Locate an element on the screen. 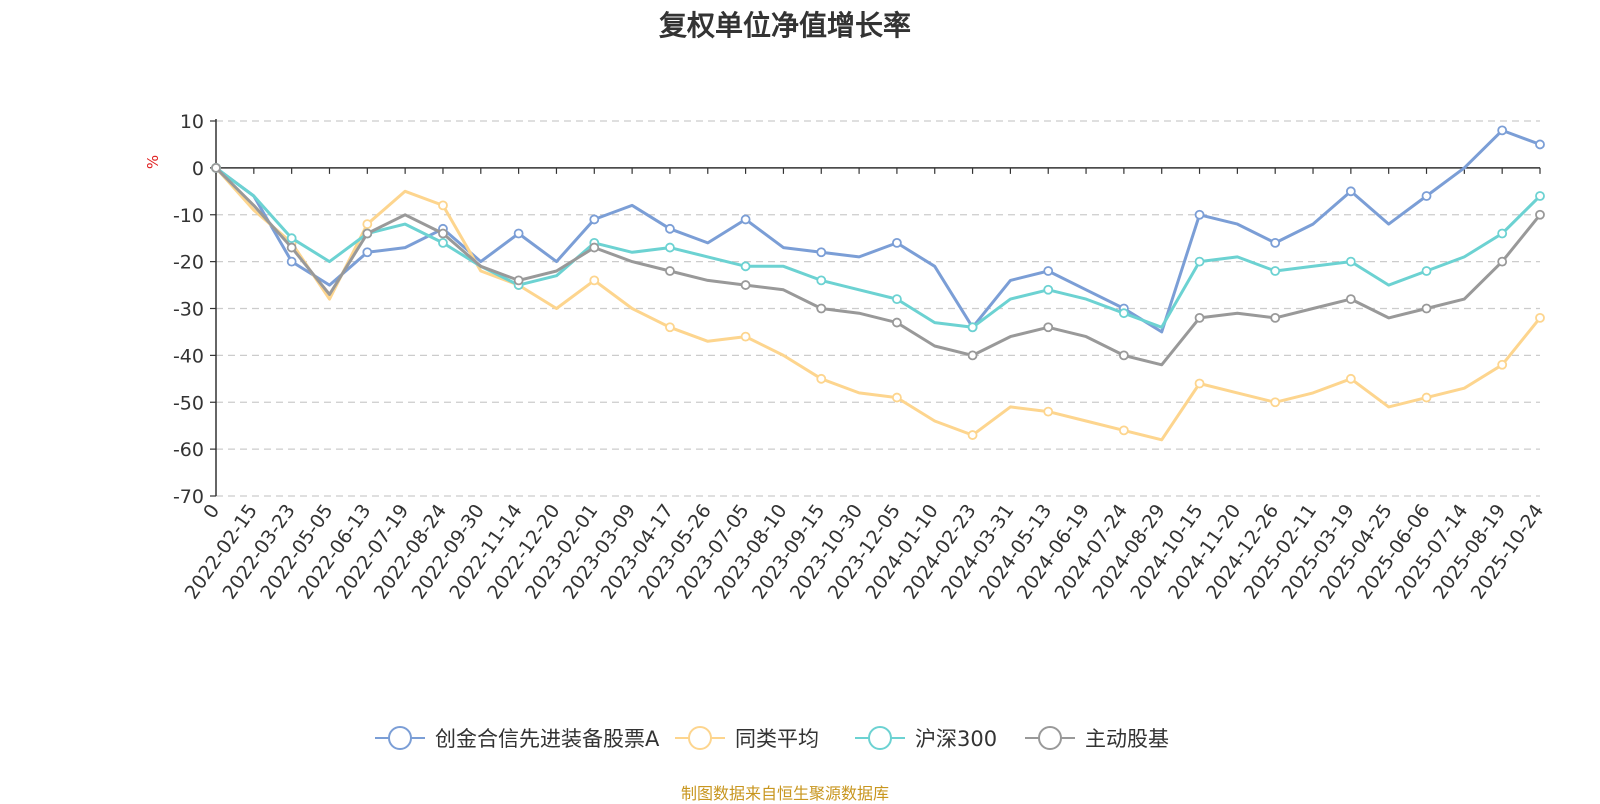 The image size is (1600, 804). legend-item: 沪深300 is located at coordinates (926, 738).